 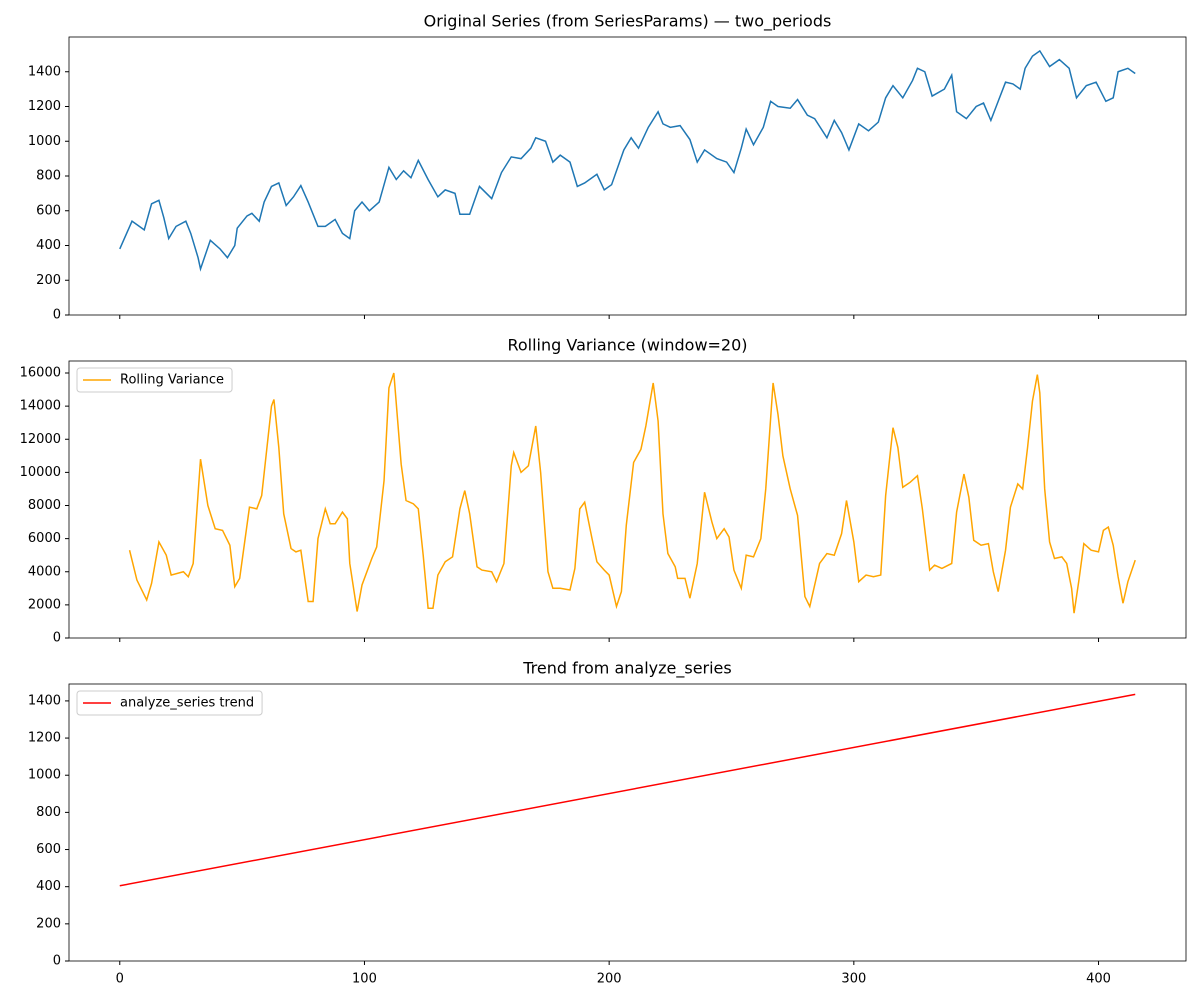 I want to click on y-tick-label: 16000, so click(x=40, y=373).